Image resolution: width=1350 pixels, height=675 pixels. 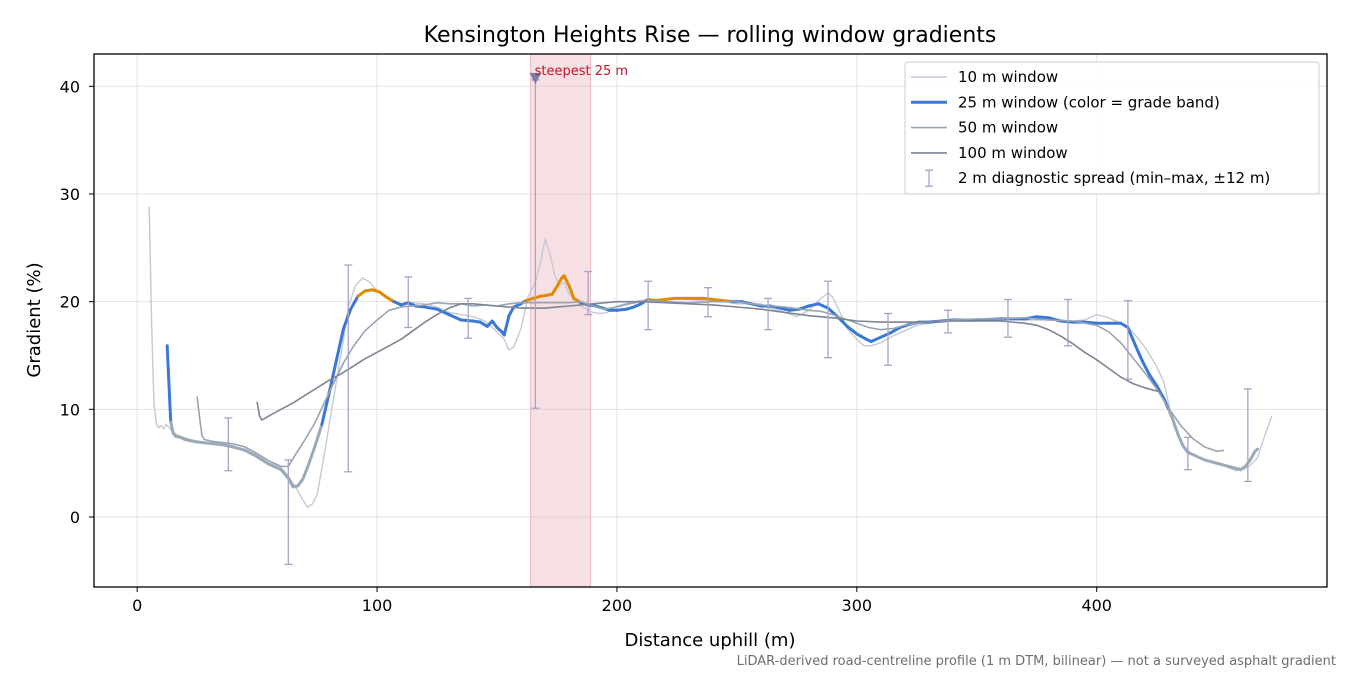 What do you see at coordinates (70, 86) in the screenshot?
I see `y-tick-label: 40` at bounding box center [70, 86].